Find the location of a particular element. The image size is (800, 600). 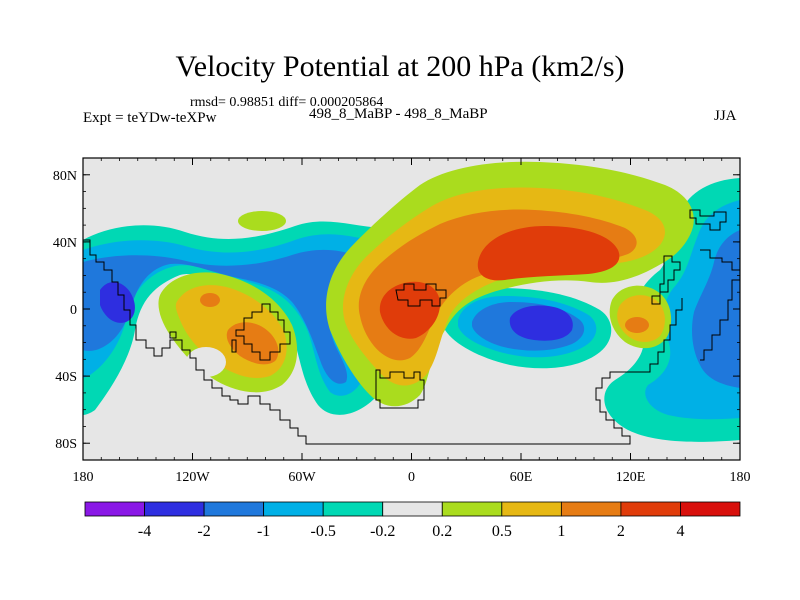

colorbar-label: 0.5 is located at coordinates (502, 531).